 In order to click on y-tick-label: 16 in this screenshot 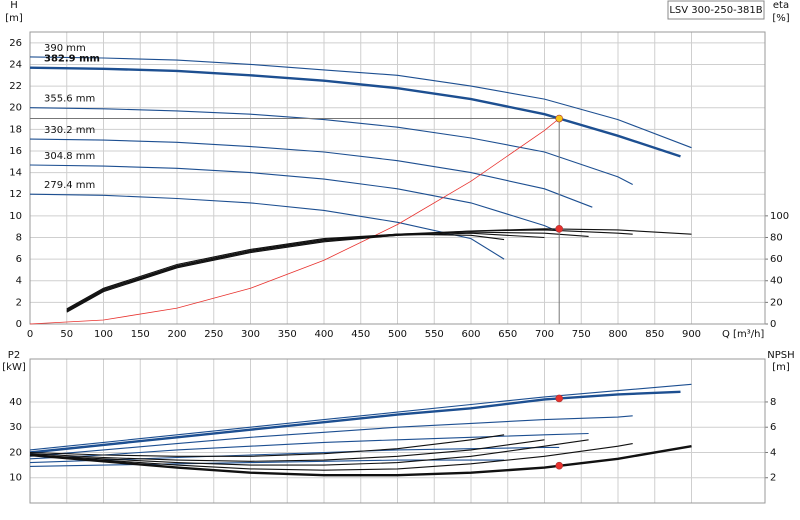, I will do `click(15, 151)`.